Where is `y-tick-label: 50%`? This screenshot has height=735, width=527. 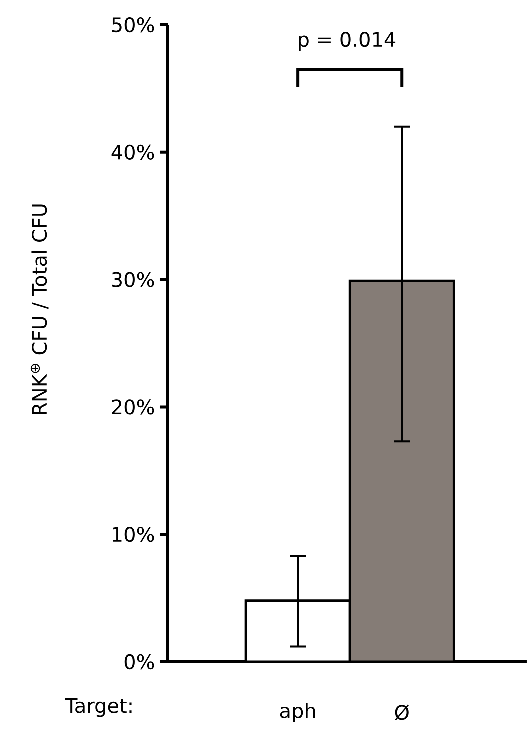 y-tick-label: 50% is located at coordinates (133, 25).